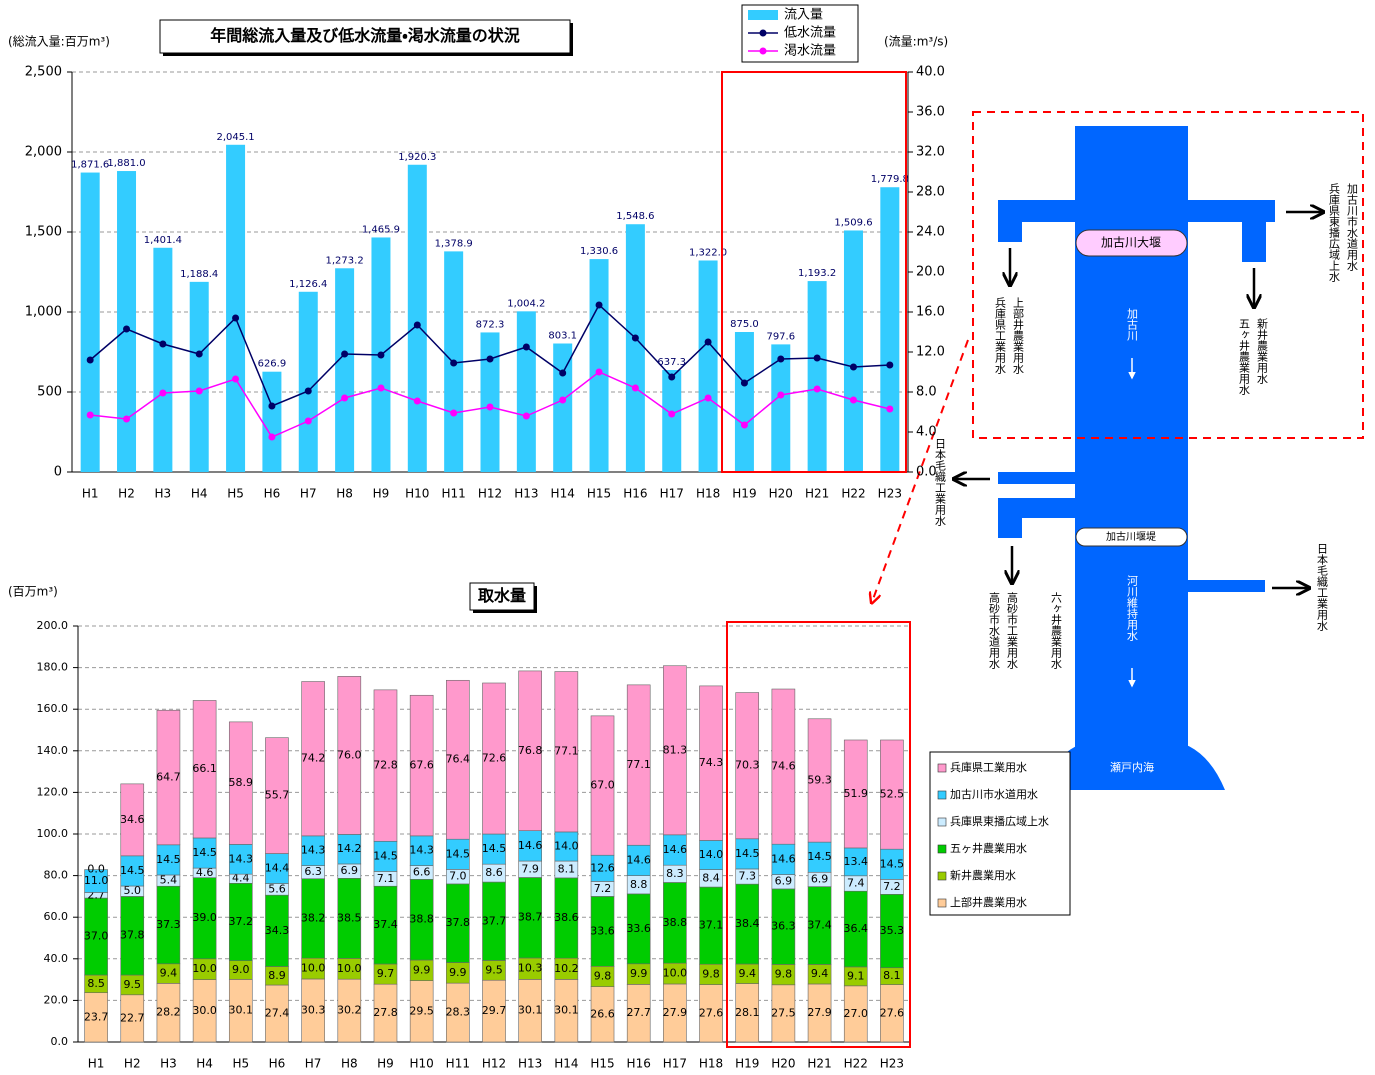  Describe the element at coordinates (855, 793) in the screenshot. I see `data-label: 51.9` at that location.